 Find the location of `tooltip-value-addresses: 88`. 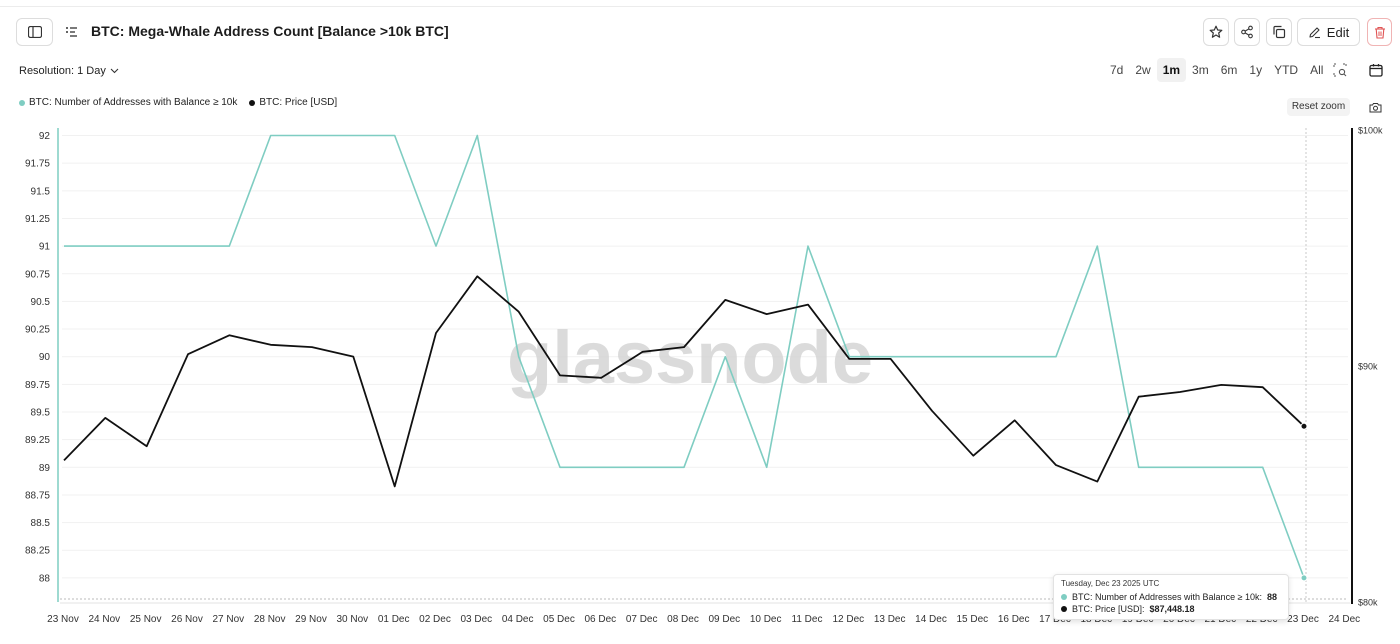

tooltip-value-addresses: 88 is located at coordinates (1272, 597).